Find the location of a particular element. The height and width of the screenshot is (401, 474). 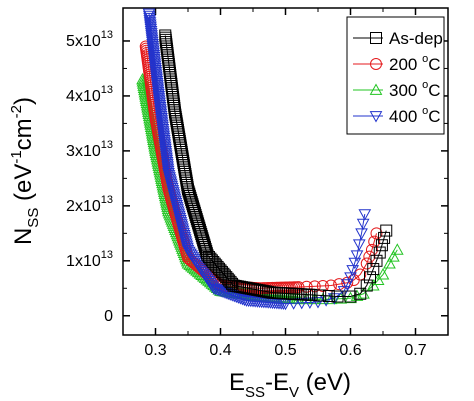

legend-item: 200 oC is located at coordinates (397, 63).